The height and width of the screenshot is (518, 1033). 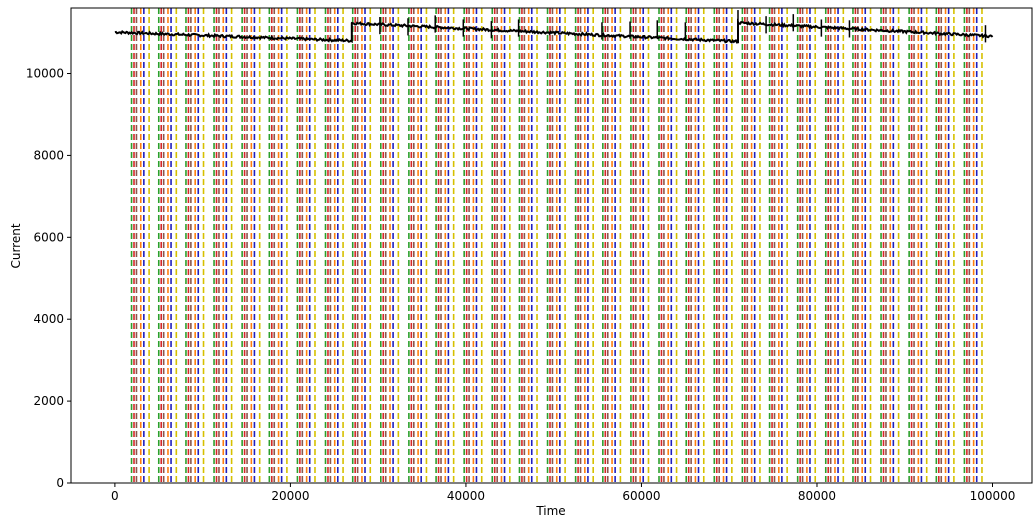 What do you see at coordinates (45, 74) in the screenshot?
I see `y-tick-label: 10000` at bounding box center [45, 74].